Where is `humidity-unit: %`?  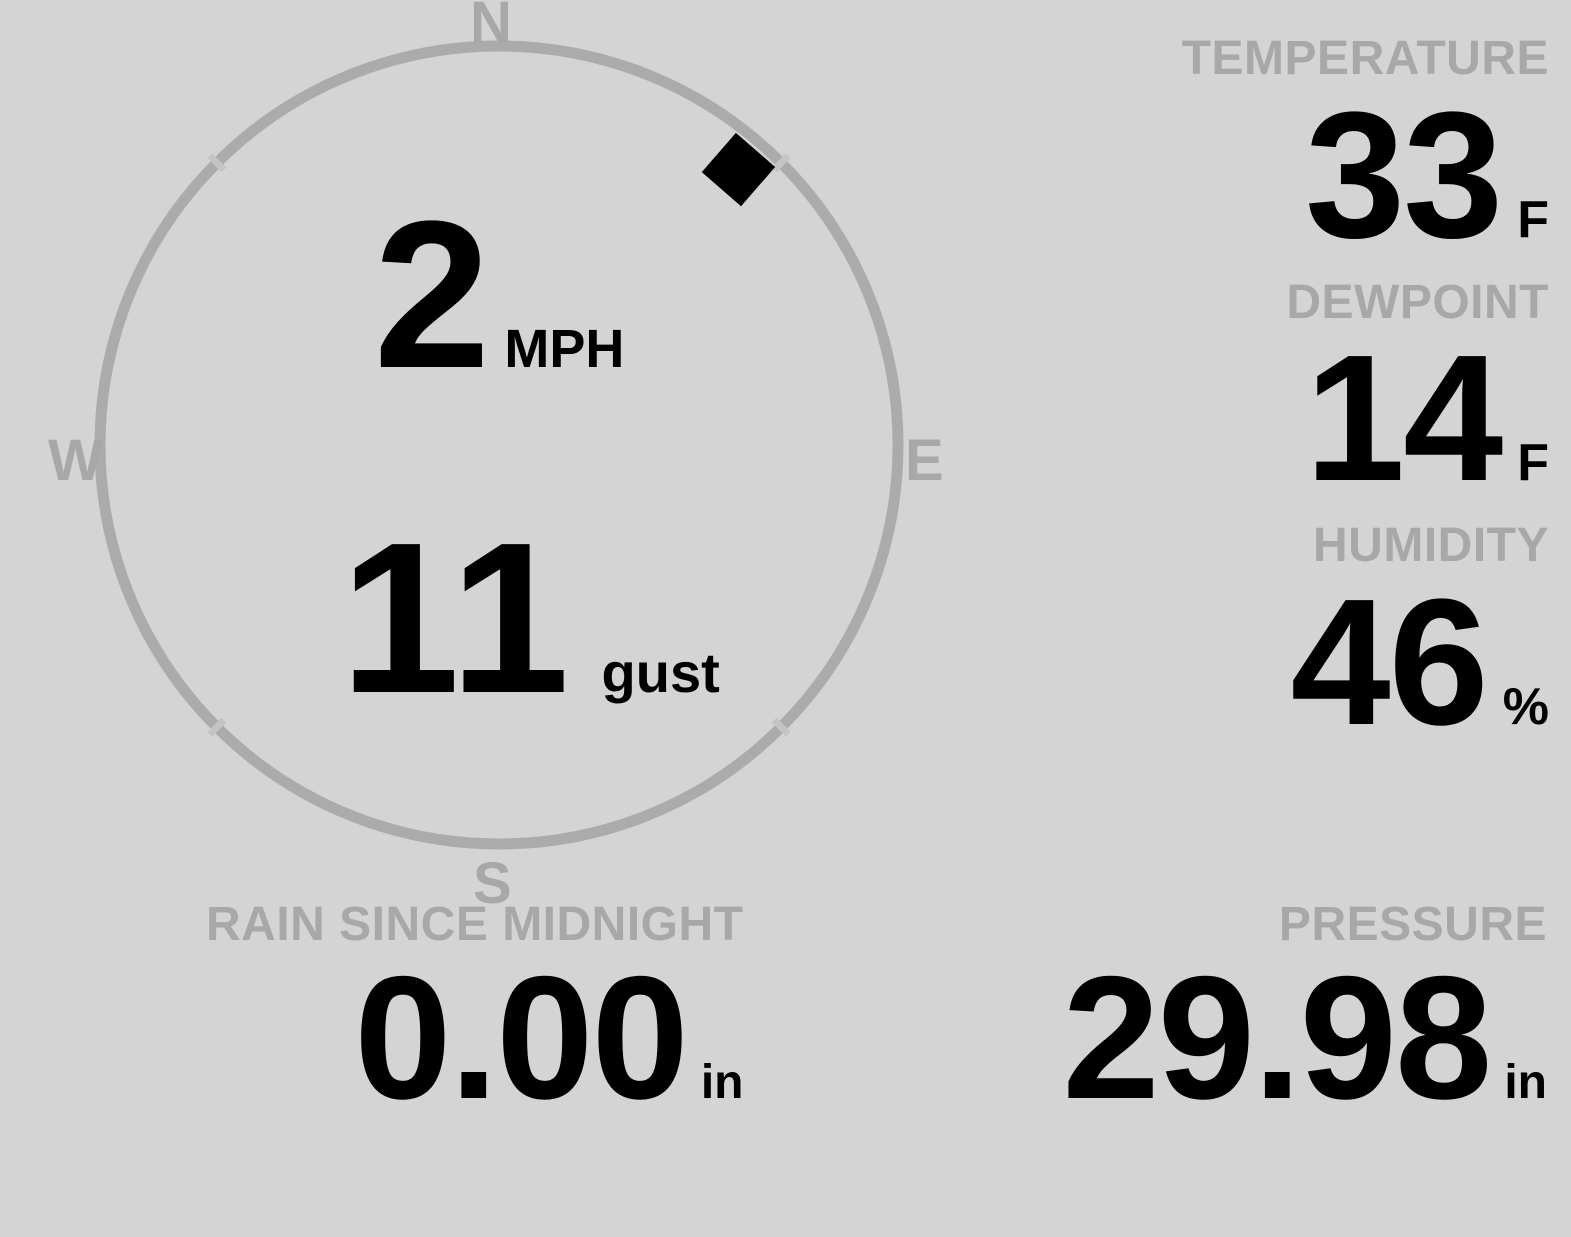
humidity-unit: % is located at coordinates (1525, 706).